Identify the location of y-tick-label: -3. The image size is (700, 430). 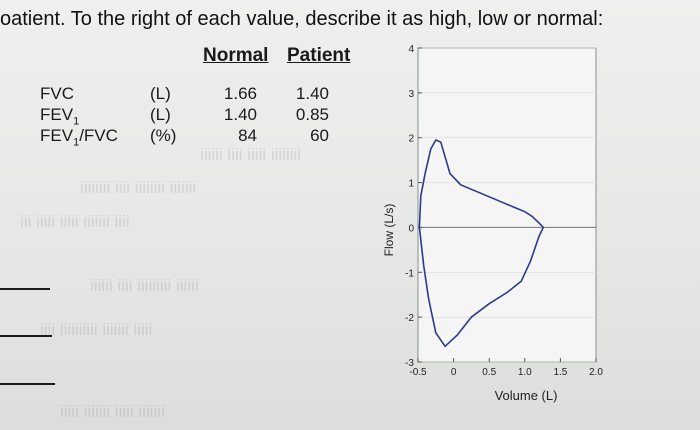
(409, 363).